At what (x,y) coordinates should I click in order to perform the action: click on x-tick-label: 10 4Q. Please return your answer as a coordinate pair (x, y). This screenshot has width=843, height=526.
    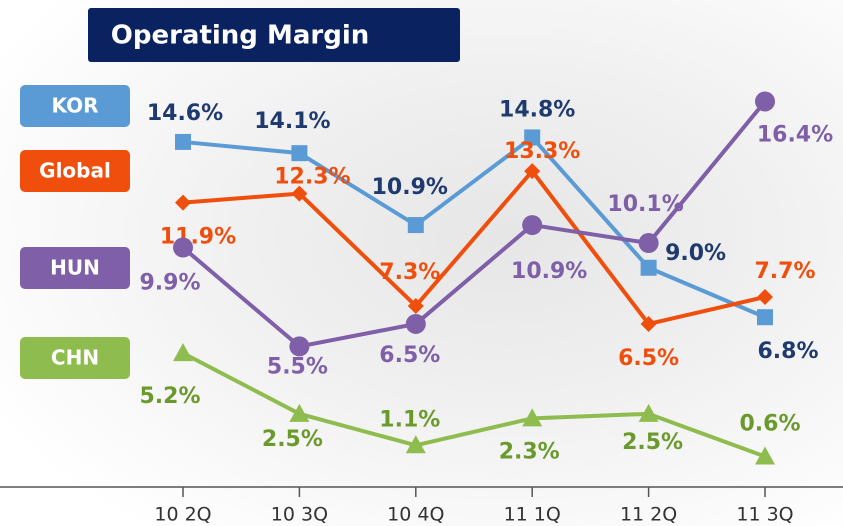
    Looking at the image, I should click on (415, 515).